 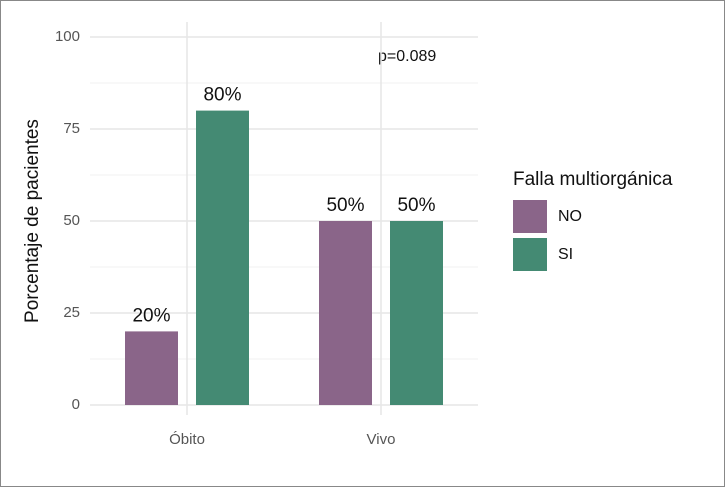 What do you see at coordinates (381, 439) in the screenshot?
I see `x-tick-label: Vivo` at bounding box center [381, 439].